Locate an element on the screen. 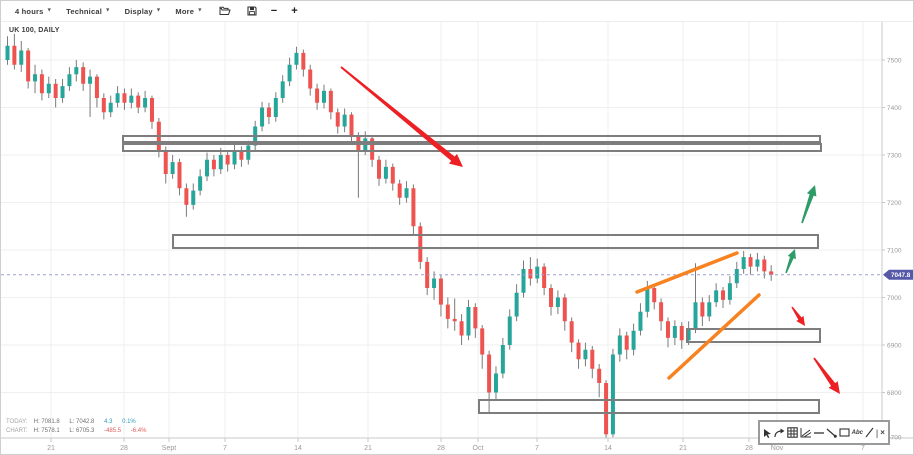  timeframe-label: 4 hours is located at coordinates (29, 11).